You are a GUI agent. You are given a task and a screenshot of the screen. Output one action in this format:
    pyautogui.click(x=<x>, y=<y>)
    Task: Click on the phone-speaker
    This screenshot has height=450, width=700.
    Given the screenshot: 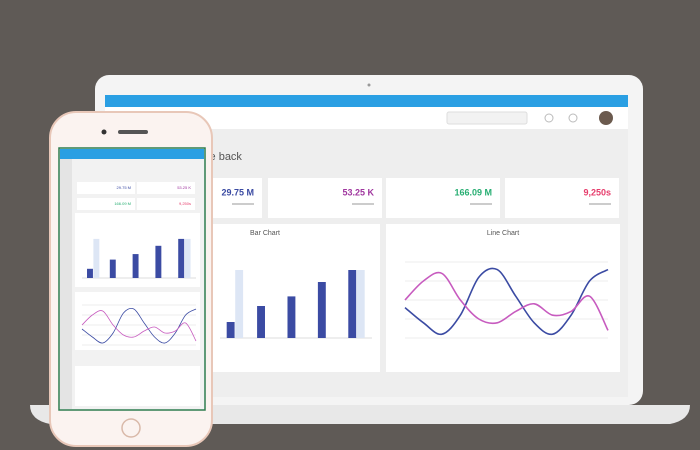 What is the action you would take?
    pyautogui.click(x=133, y=132)
    